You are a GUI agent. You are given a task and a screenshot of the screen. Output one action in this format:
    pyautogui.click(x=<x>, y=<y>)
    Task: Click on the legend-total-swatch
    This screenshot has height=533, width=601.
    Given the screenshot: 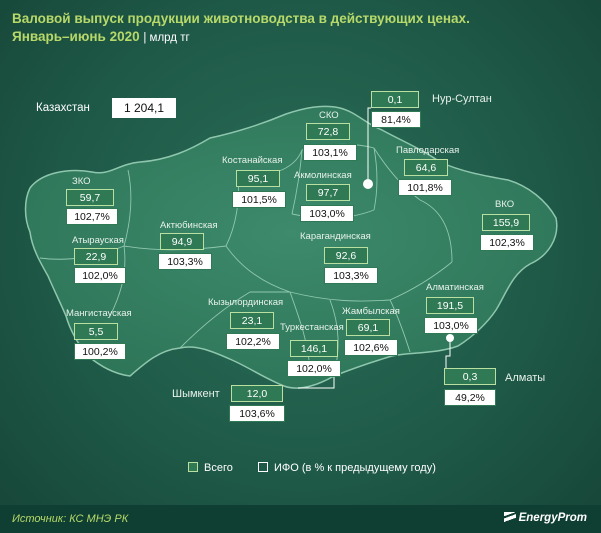 What is the action you would take?
    pyautogui.click(x=193, y=467)
    